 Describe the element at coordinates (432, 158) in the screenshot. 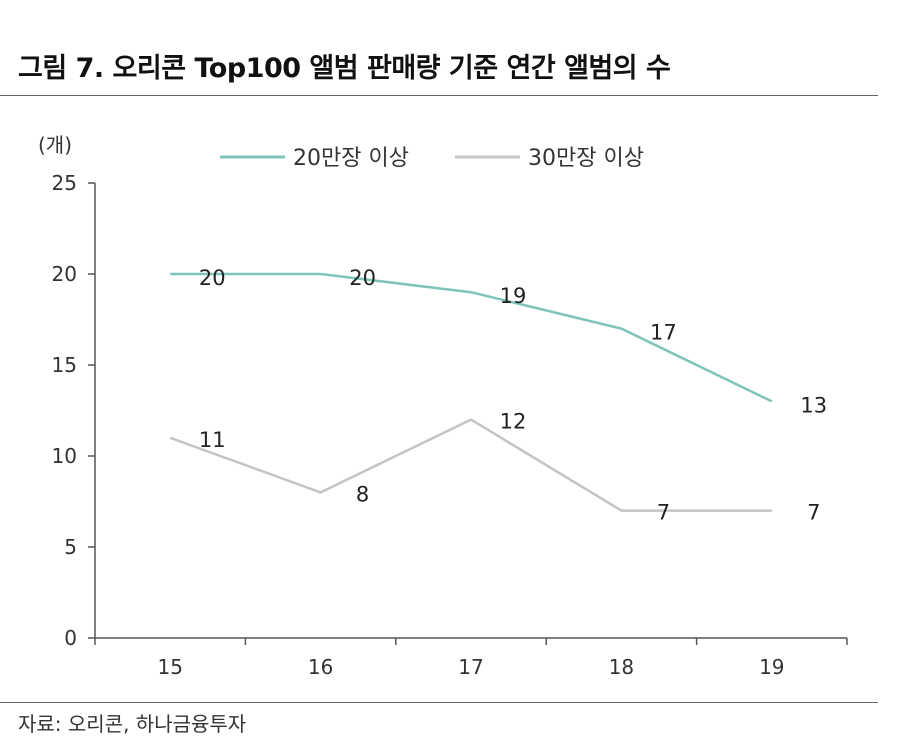

I see `legend: 20만장 이상 30만장 이상` at that location.